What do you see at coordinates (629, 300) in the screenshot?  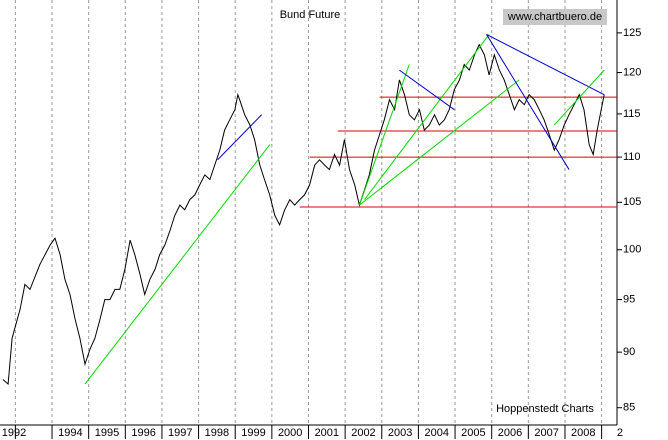 I see `y-tick-label: 95` at bounding box center [629, 300].